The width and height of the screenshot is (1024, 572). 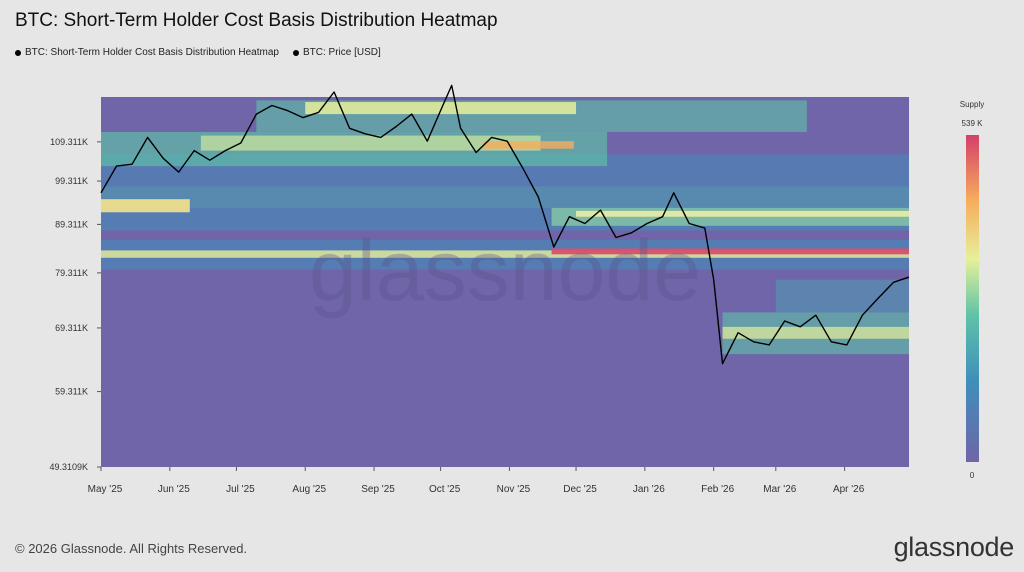 What do you see at coordinates (972, 298) in the screenshot?
I see `colorbar` at bounding box center [972, 298].